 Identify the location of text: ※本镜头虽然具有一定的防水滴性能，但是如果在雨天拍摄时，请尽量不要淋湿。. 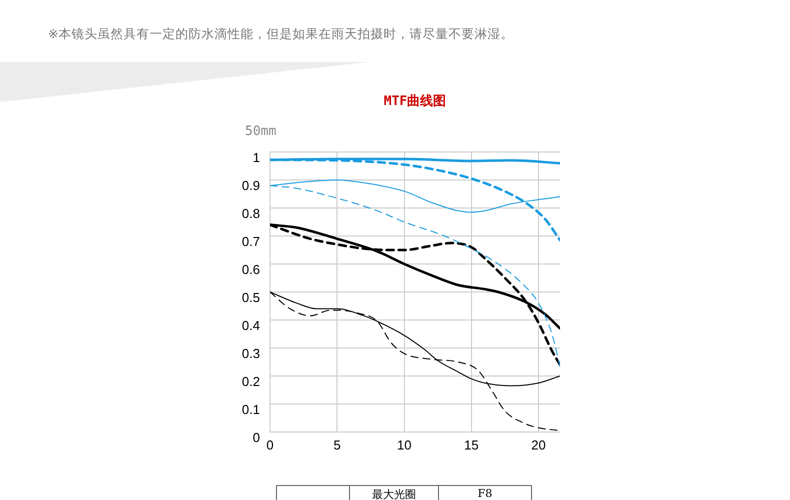
(281, 34).